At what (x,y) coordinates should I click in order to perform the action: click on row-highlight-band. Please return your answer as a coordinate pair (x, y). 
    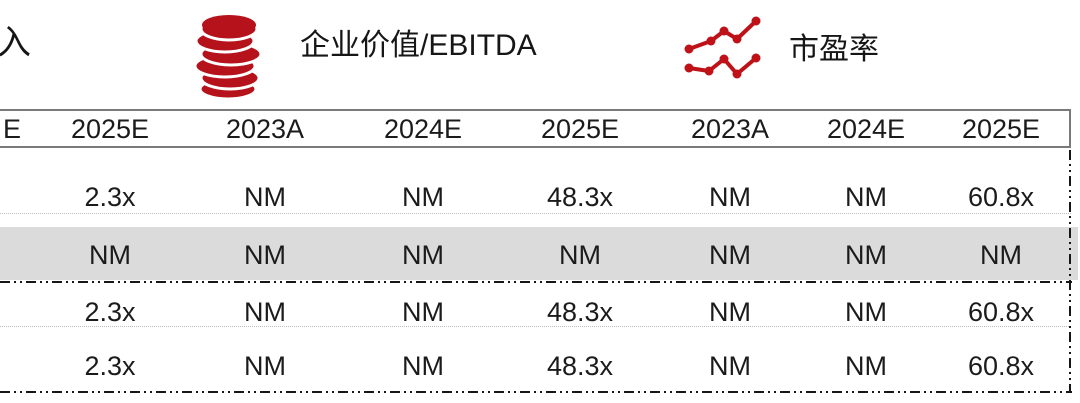
    Looking at the image, I should click on (539, 253).